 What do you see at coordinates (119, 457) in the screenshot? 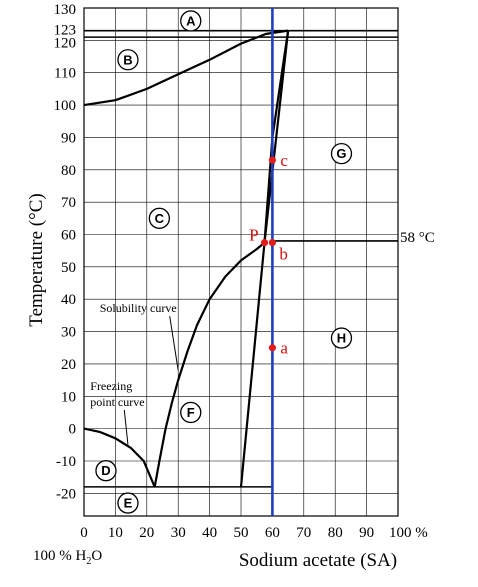
I see `freezing-point-curve` at bounding box center [119, 457].